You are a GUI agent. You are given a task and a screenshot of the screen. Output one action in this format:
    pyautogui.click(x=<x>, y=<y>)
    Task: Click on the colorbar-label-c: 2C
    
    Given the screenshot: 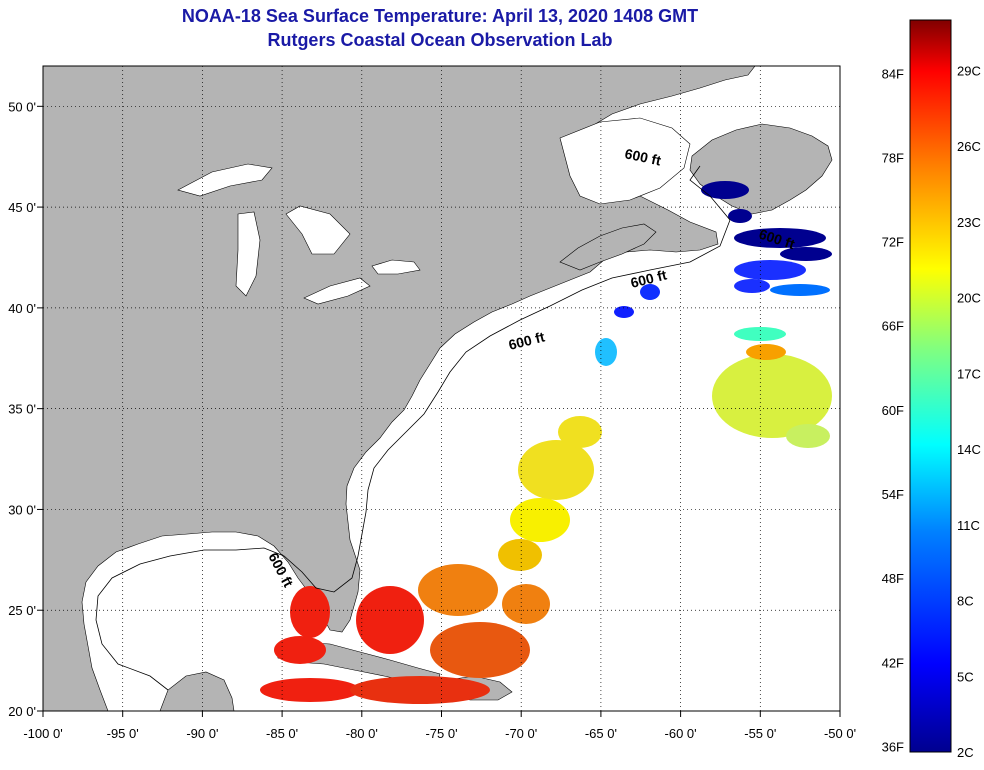 What is the action you would take?
    pyautogui.click(x=965, y=752)
    